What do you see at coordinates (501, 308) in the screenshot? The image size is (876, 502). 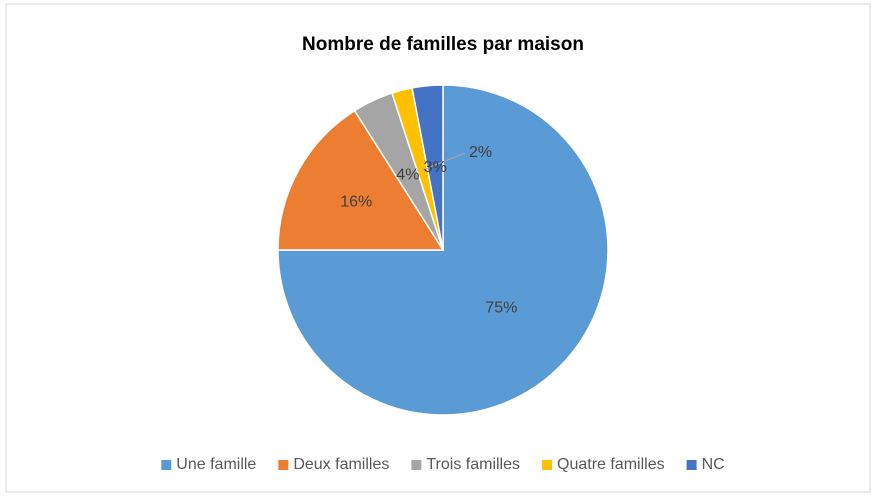 I see `data-label: 75%` at bounding box center [501, 308].